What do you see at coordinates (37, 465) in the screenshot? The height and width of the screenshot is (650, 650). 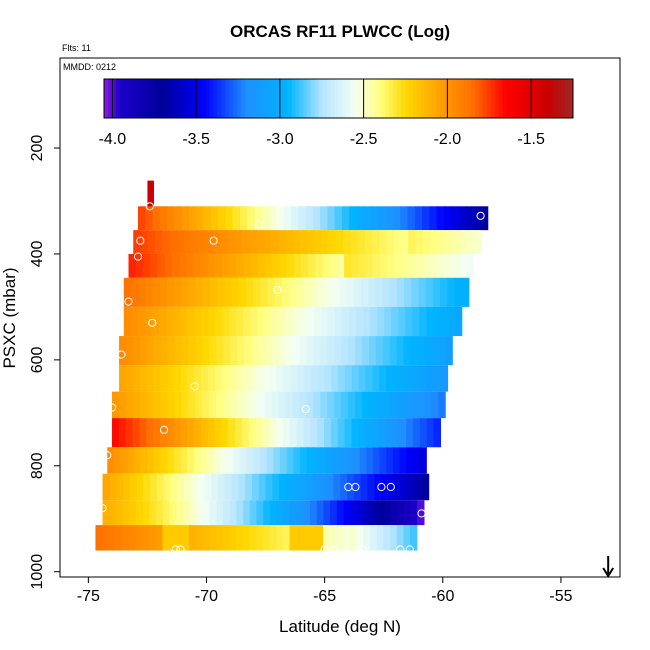 I see `y-tick-label: 800` at bounding box center [37, 465].